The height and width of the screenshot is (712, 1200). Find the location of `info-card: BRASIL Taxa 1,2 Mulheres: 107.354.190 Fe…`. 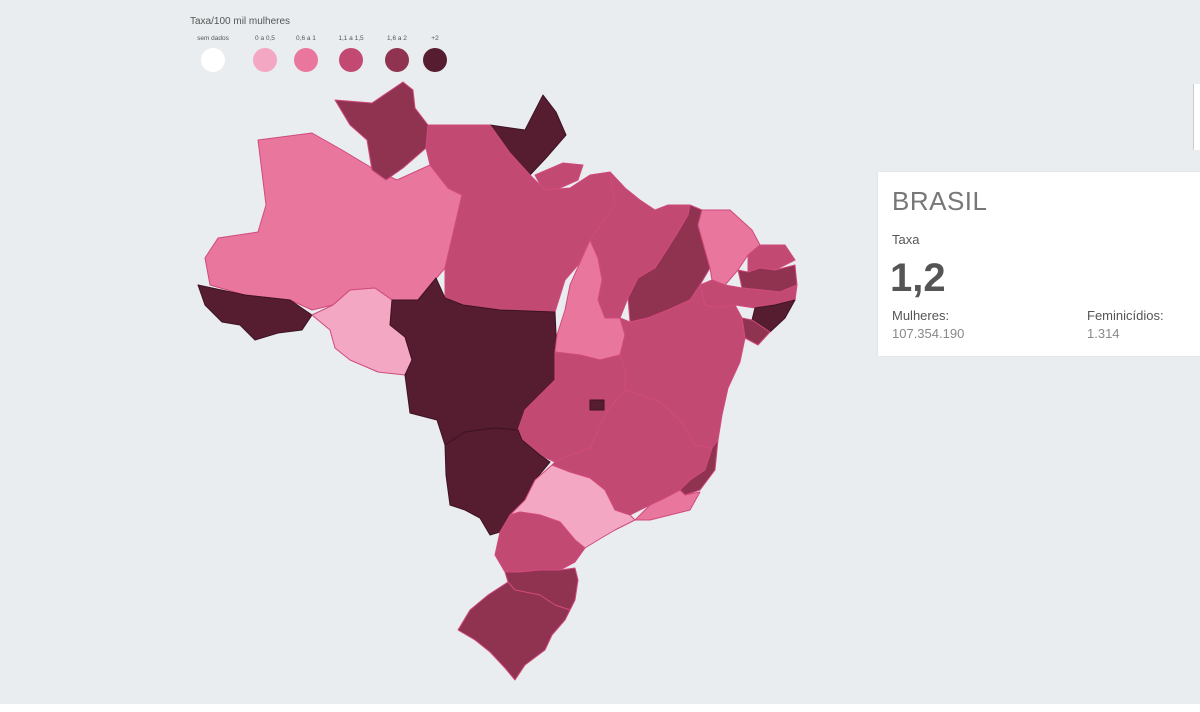

info-card: BRASIL Taxa 1,2 Mulheres: 107.354.190 Fe… is located at coordinates (1039, 264).